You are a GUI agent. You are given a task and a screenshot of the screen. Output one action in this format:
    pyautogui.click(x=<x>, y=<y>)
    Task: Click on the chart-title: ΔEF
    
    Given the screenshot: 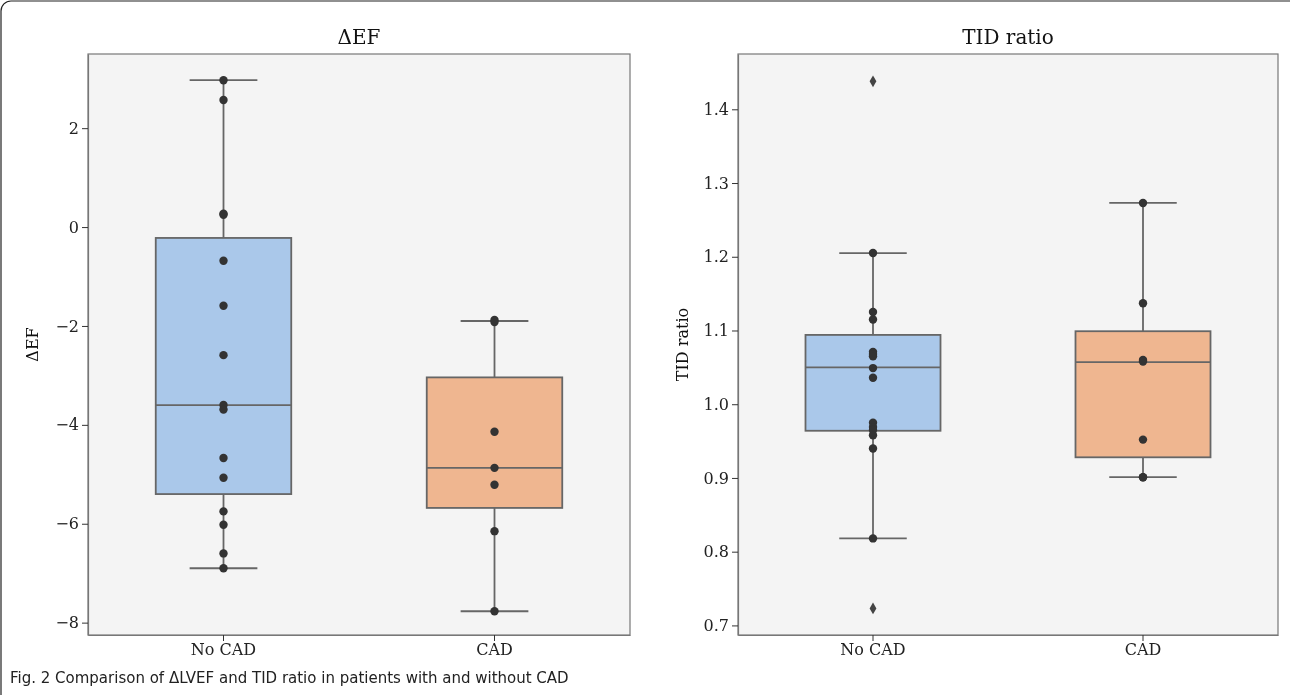 What is the action you would take?
    pyautogui.click(x=359, y=37)
    